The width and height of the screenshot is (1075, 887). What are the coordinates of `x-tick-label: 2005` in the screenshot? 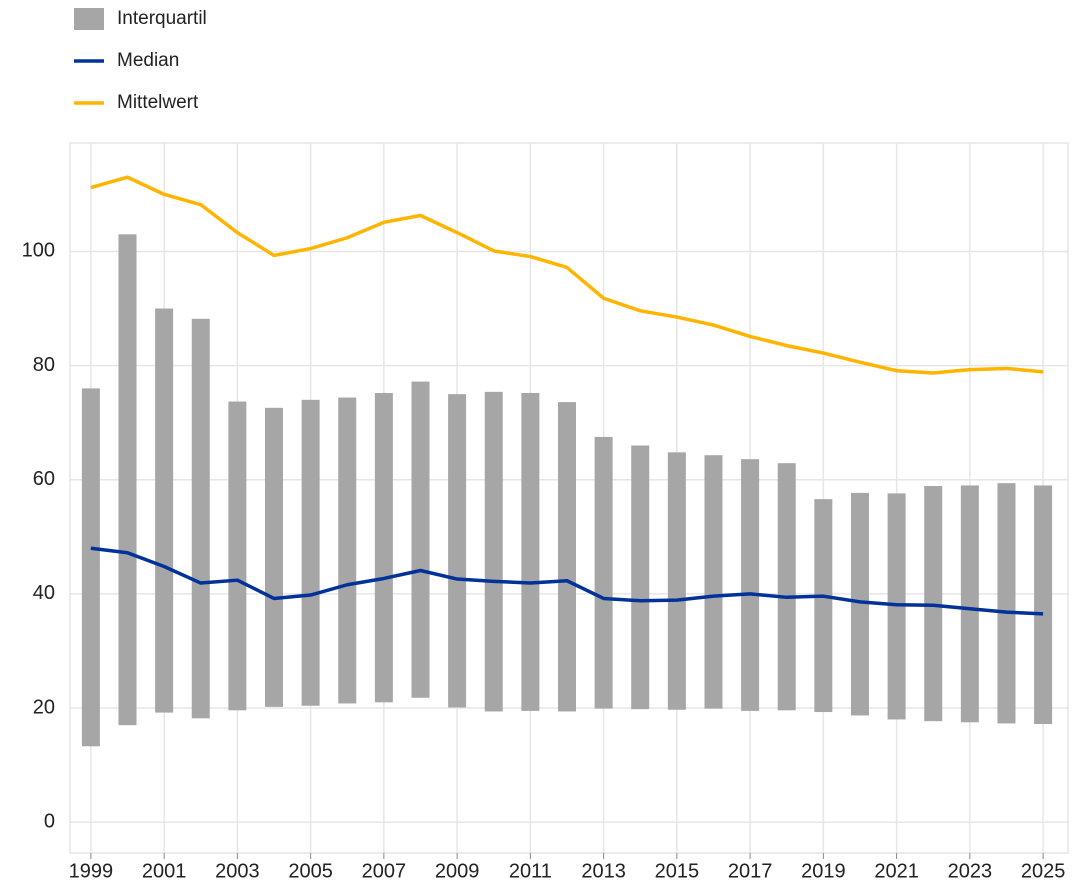 It's located at (310, 871).